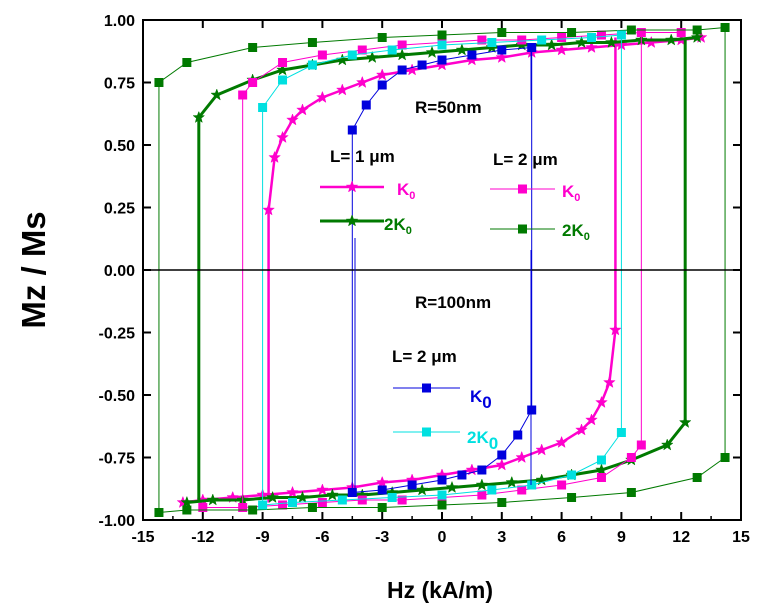 The width and height of the screenshot is (759, 610). Describe the element at coordinates (681, 537) in the screenshot. I see `x-tick-label: 12` at that location.